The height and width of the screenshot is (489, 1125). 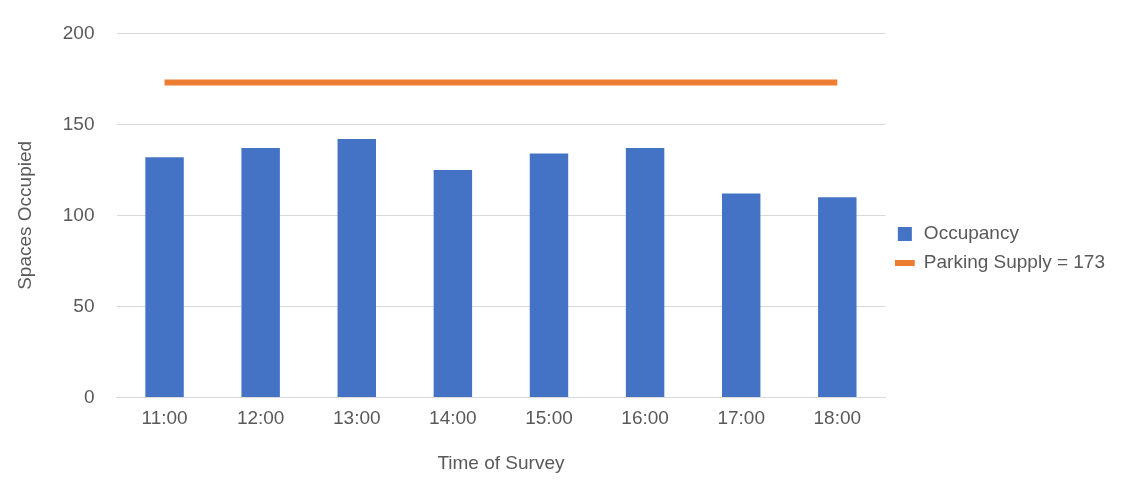 I want to click on x-tick-label: 17:00, so click(x=741, y=418).